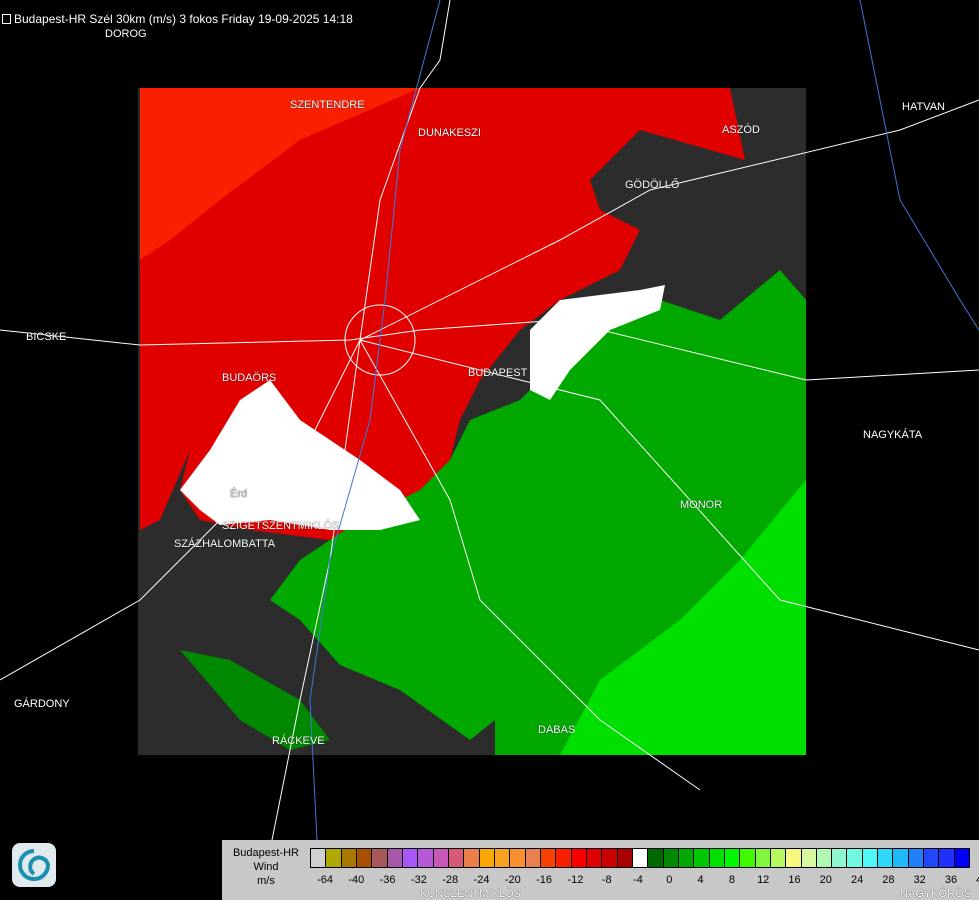 Image resolution: width=979 pixels, height=900 pixels. Describe the element at coordinates (701, 505) in the screenshot. I see `place-label: MONOR` at that location.